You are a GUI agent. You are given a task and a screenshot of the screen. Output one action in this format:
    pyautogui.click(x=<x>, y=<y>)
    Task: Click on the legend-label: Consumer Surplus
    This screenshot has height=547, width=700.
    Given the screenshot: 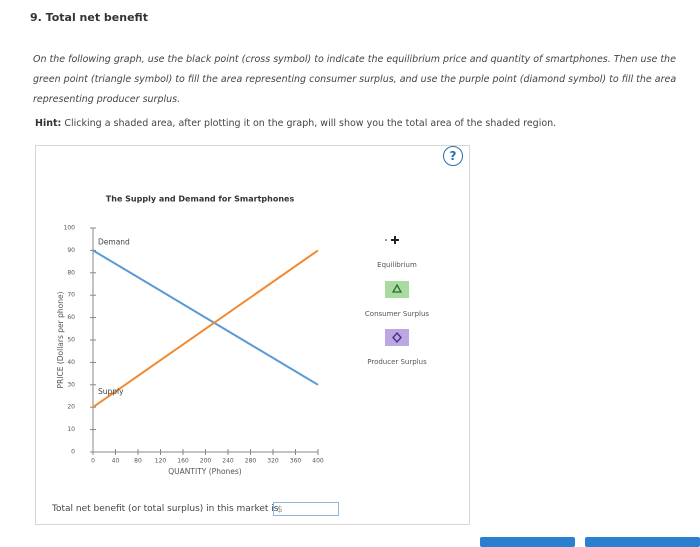 What is the action you would take?
    pyautogui.click(x=397, y=314)
    